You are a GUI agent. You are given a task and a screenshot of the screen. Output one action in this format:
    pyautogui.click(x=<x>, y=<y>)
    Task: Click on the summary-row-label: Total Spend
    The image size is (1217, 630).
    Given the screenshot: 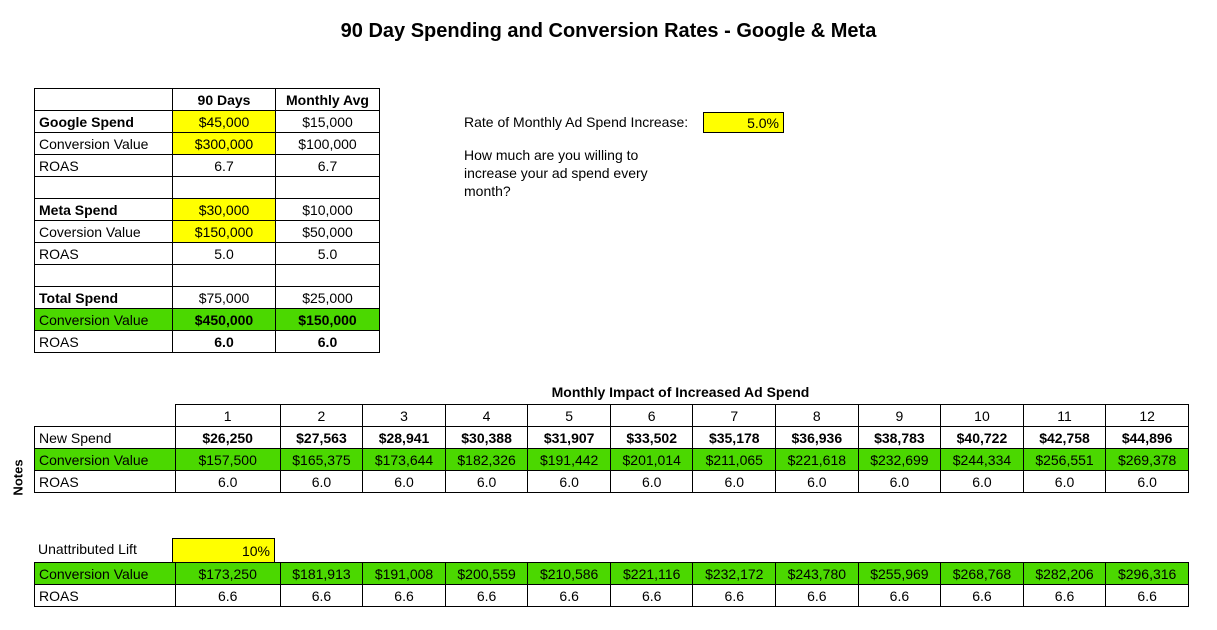 What is the action you would take?
    pyautogui.click(x=103, y=297)
    